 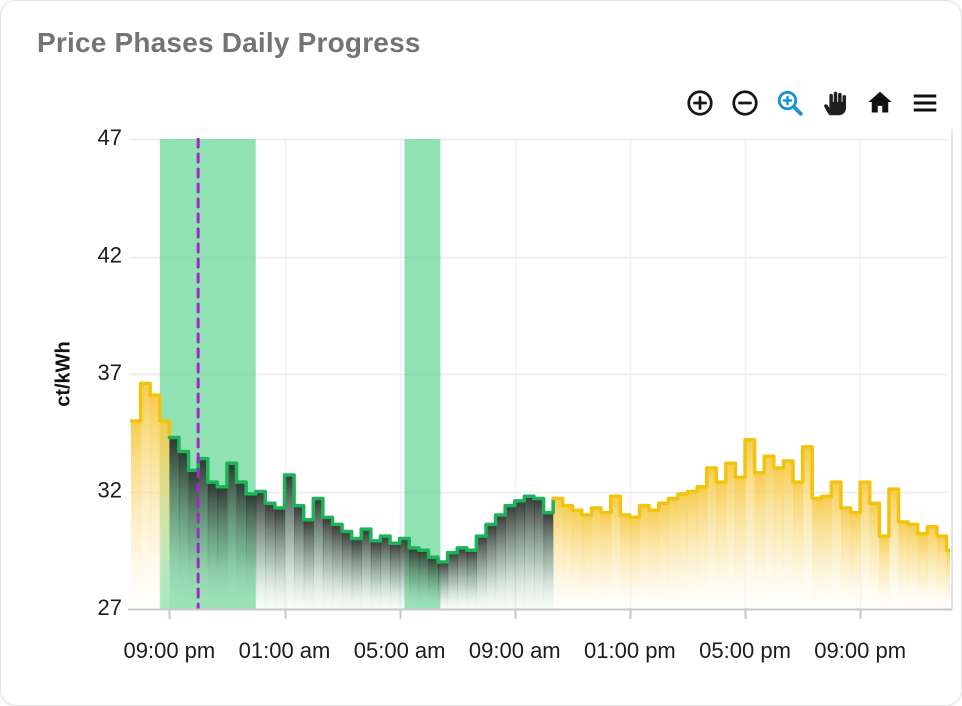 I want to click on chart-toolbar, so click(x=812, y=103).